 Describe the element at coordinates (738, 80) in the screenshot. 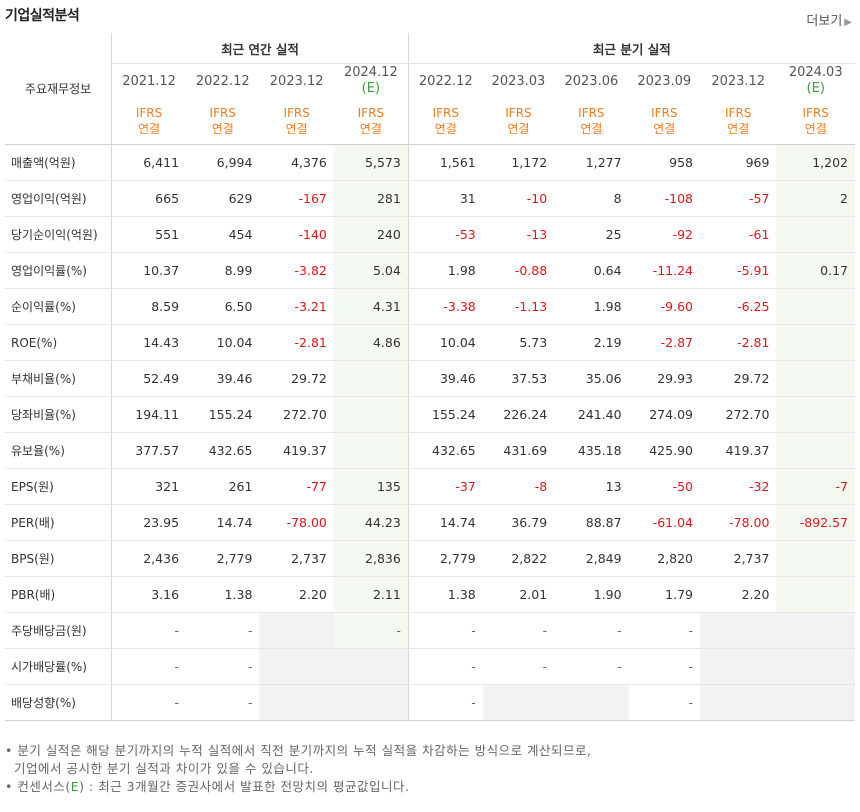

I see `period-header: 2023.12` at that location.